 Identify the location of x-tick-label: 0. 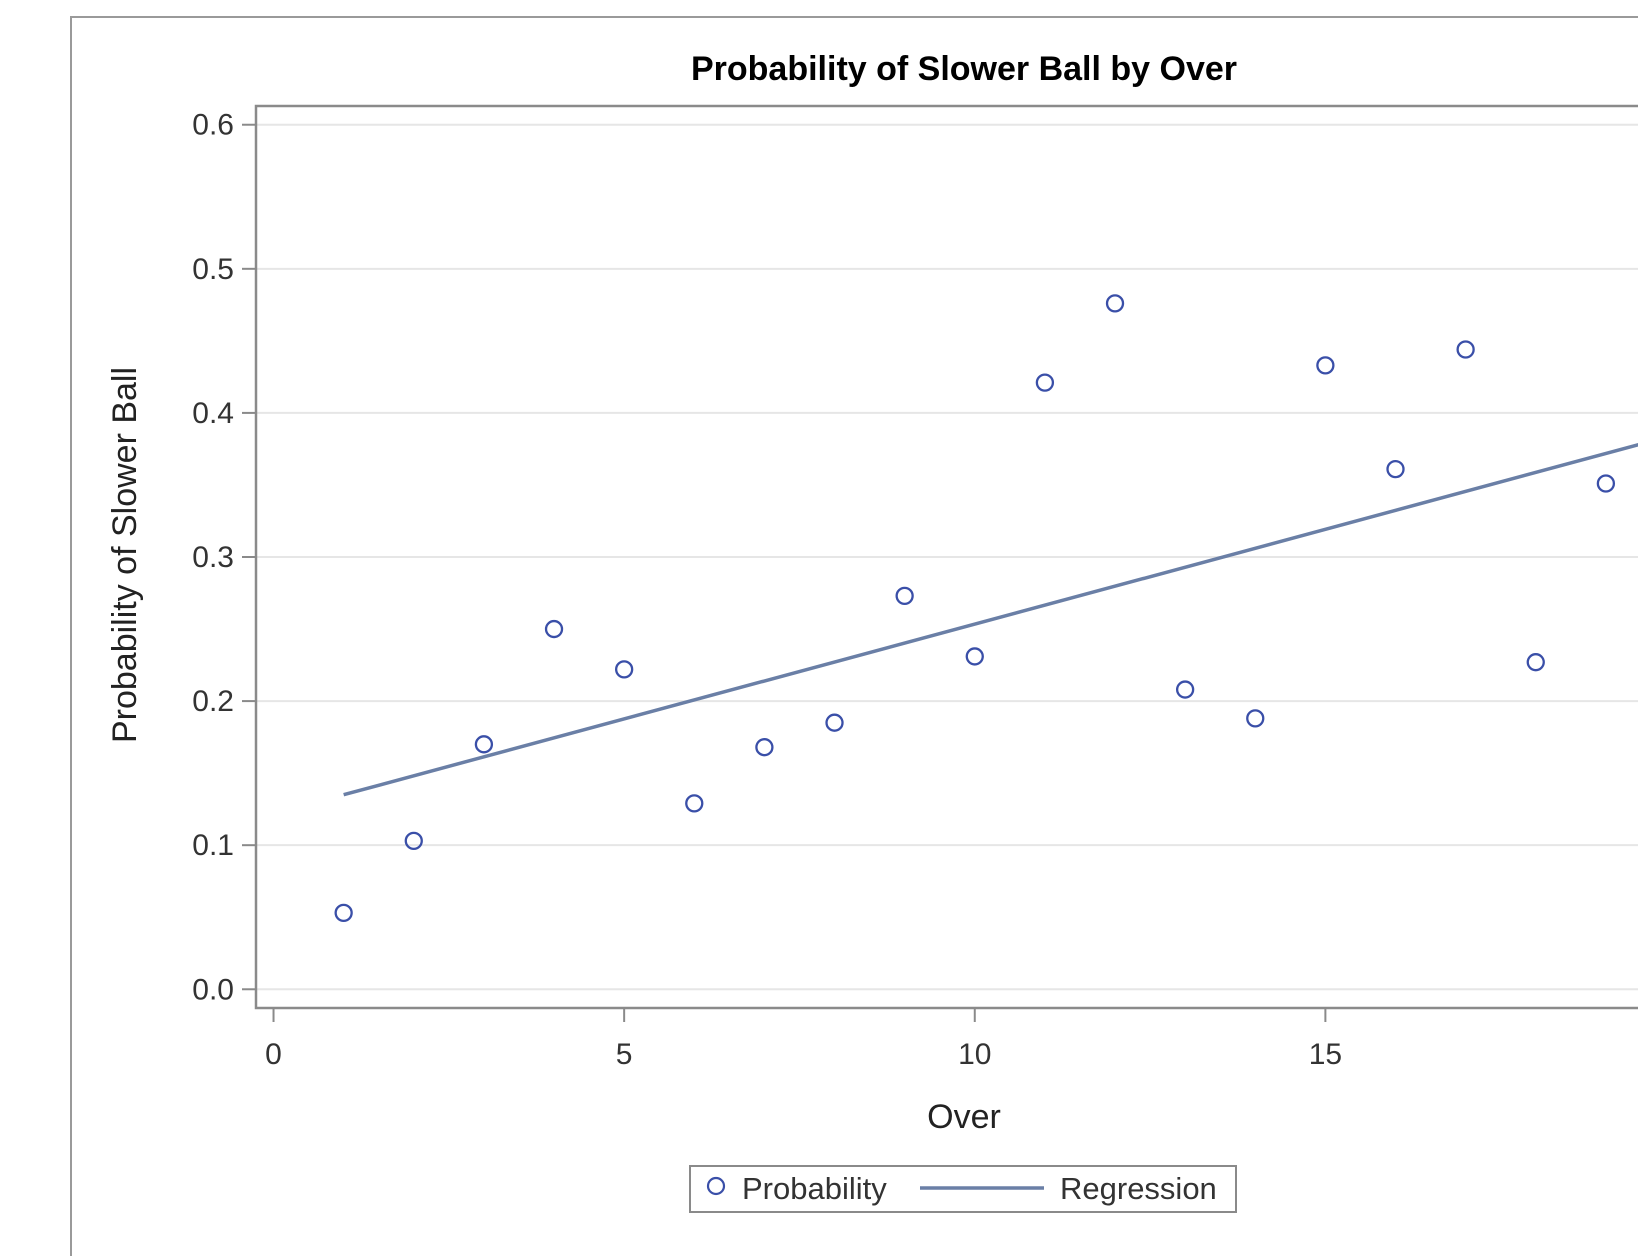
(273, 1054).